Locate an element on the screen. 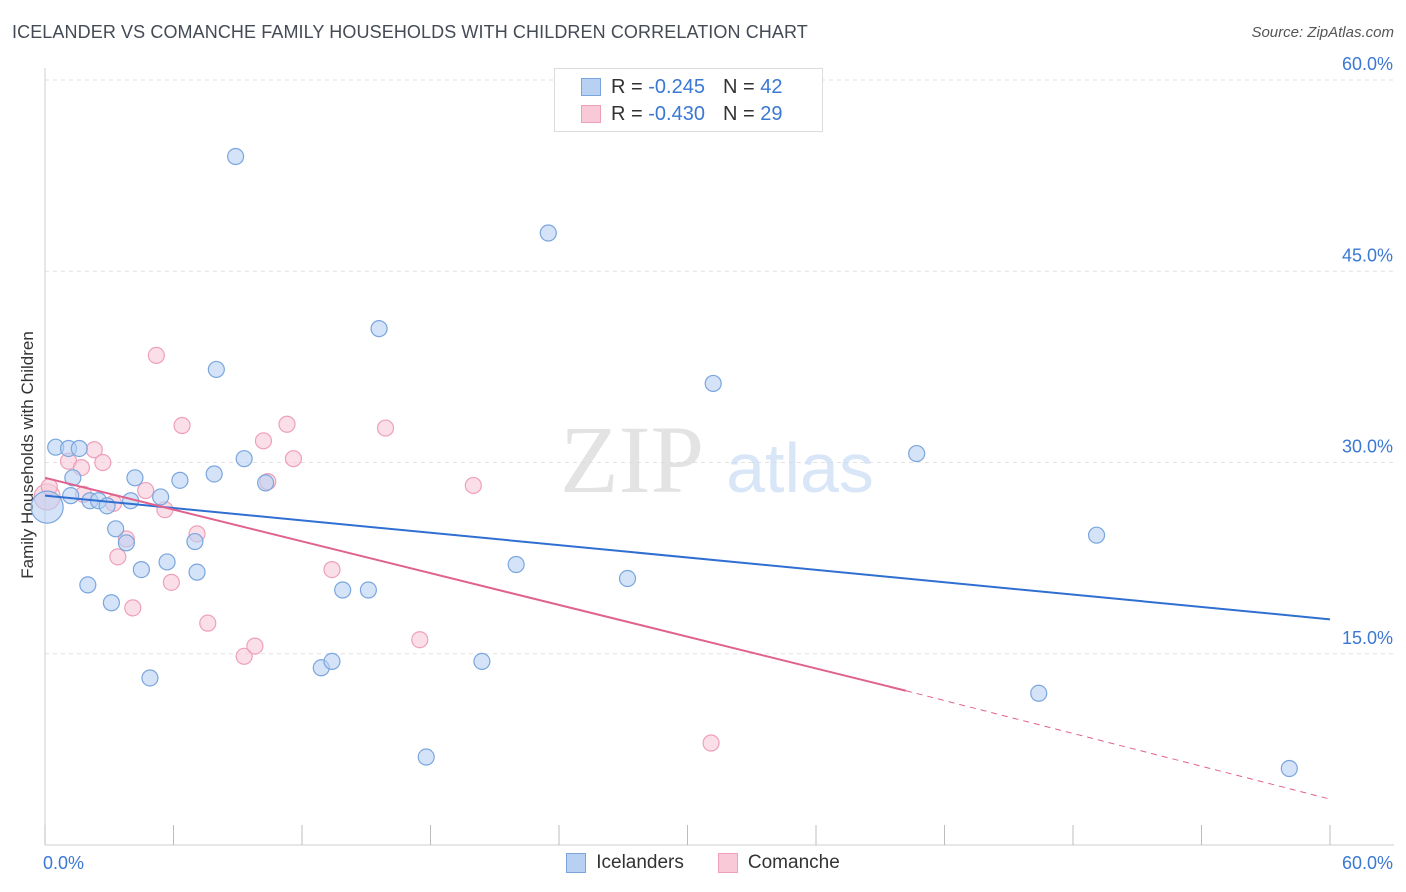  legend-r-value: -0.430 is located at coordinates (676, 113).